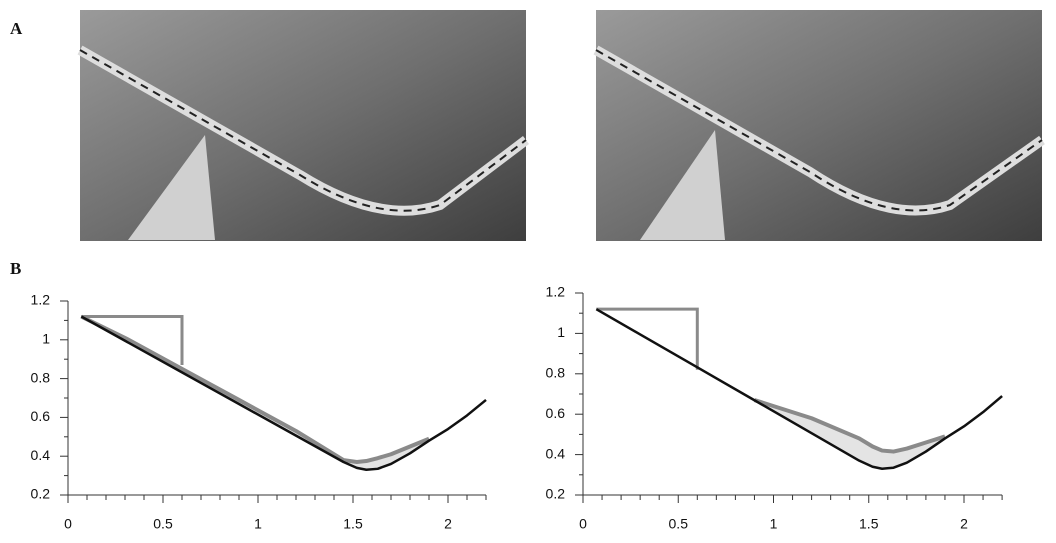  What do you see at coordinates (16, 28) in the screenshot?
I see `panel-label: A` at bounding box center [16, 28].